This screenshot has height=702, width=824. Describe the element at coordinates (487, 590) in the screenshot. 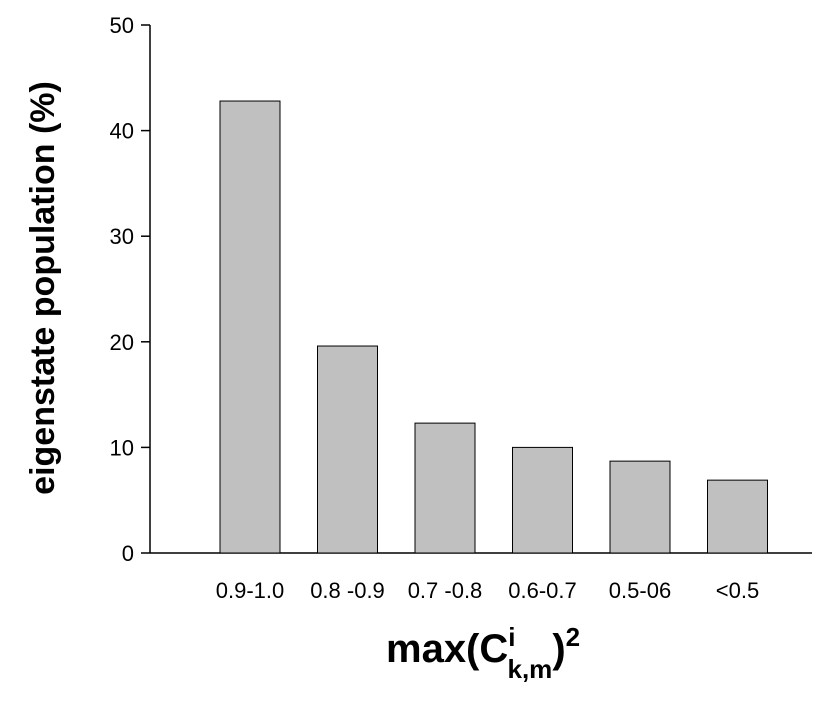

I see `x-tick-labels: 0.9-1.0 0.8 -0.9 0.7 -0.8 0.6-0.7 0.5-06 <0.5` at that location.